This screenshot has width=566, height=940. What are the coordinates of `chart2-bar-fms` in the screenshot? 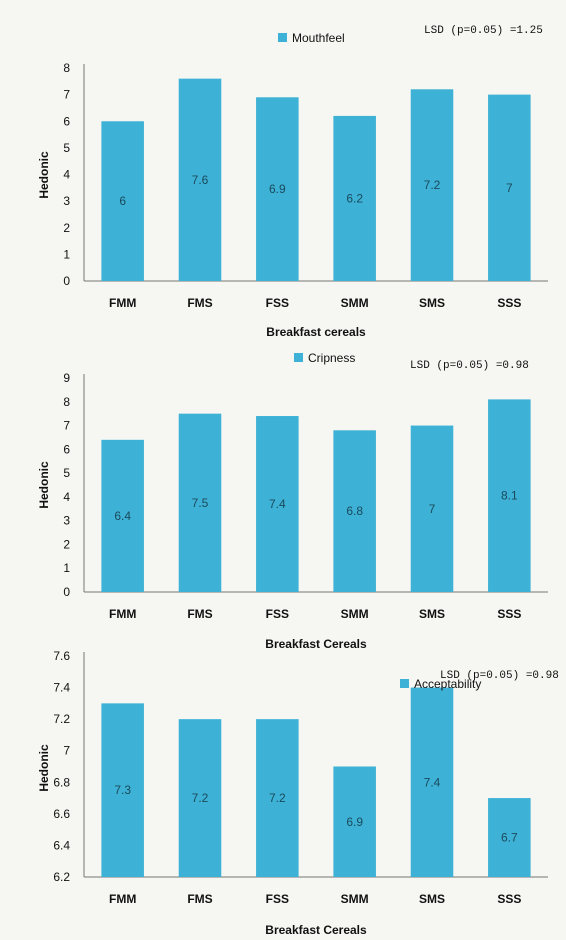 It's located at (200, 502).